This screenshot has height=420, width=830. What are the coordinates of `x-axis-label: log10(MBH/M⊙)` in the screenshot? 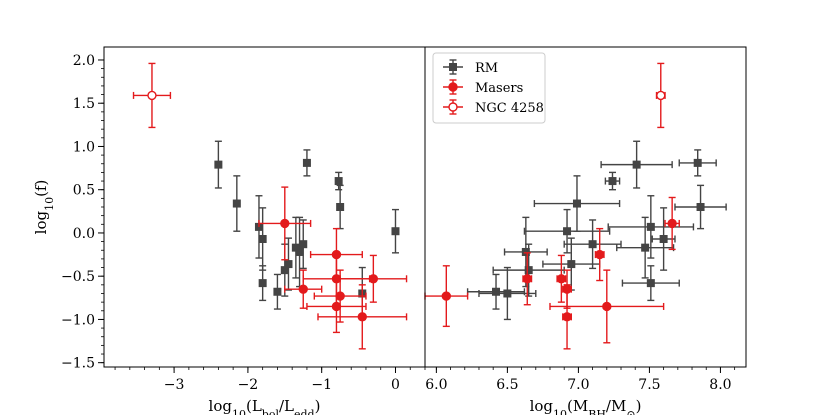 It's located at (586, 406).